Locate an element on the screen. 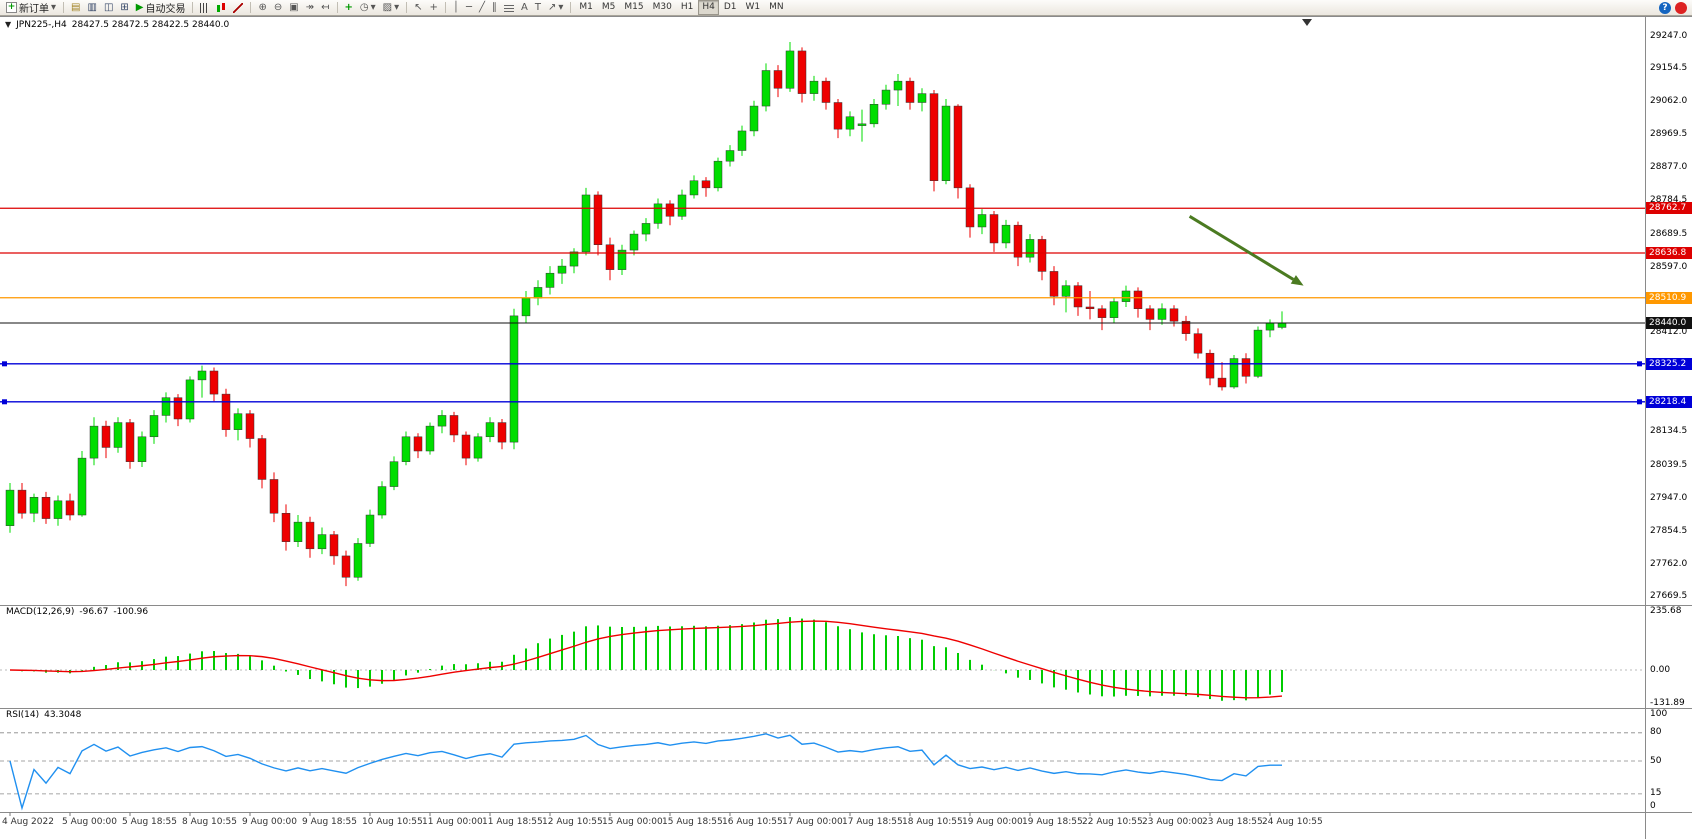  cursor-button: ↖ is located at coordinates (418, 8).